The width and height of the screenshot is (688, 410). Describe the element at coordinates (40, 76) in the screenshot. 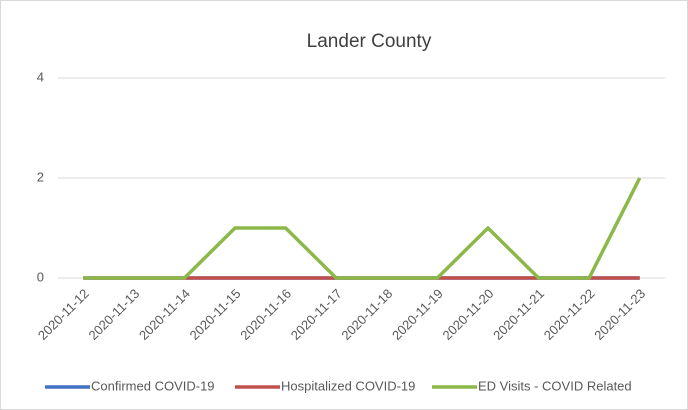

I see `y-tick-label: 4` at that location.